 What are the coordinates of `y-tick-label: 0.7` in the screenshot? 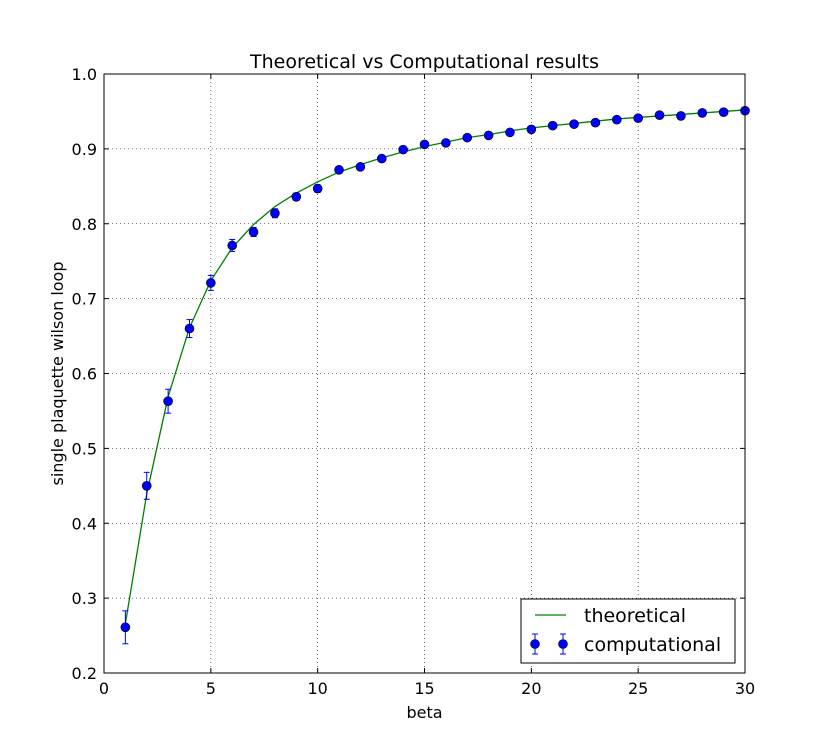 It's located at (84, 299).